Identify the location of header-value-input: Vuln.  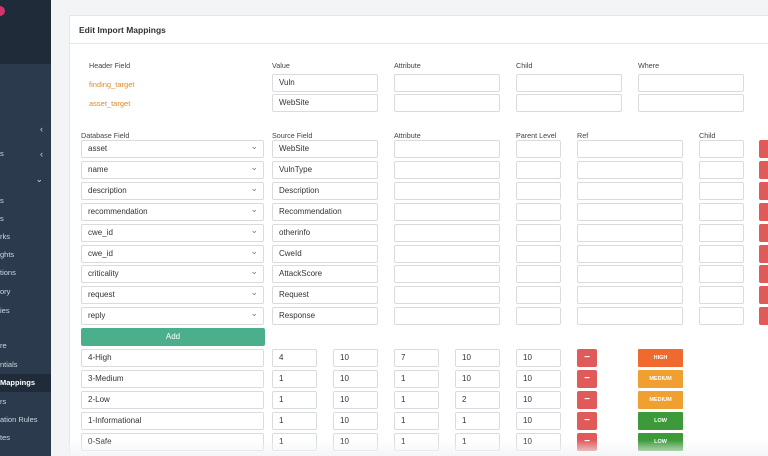
(325, 83).